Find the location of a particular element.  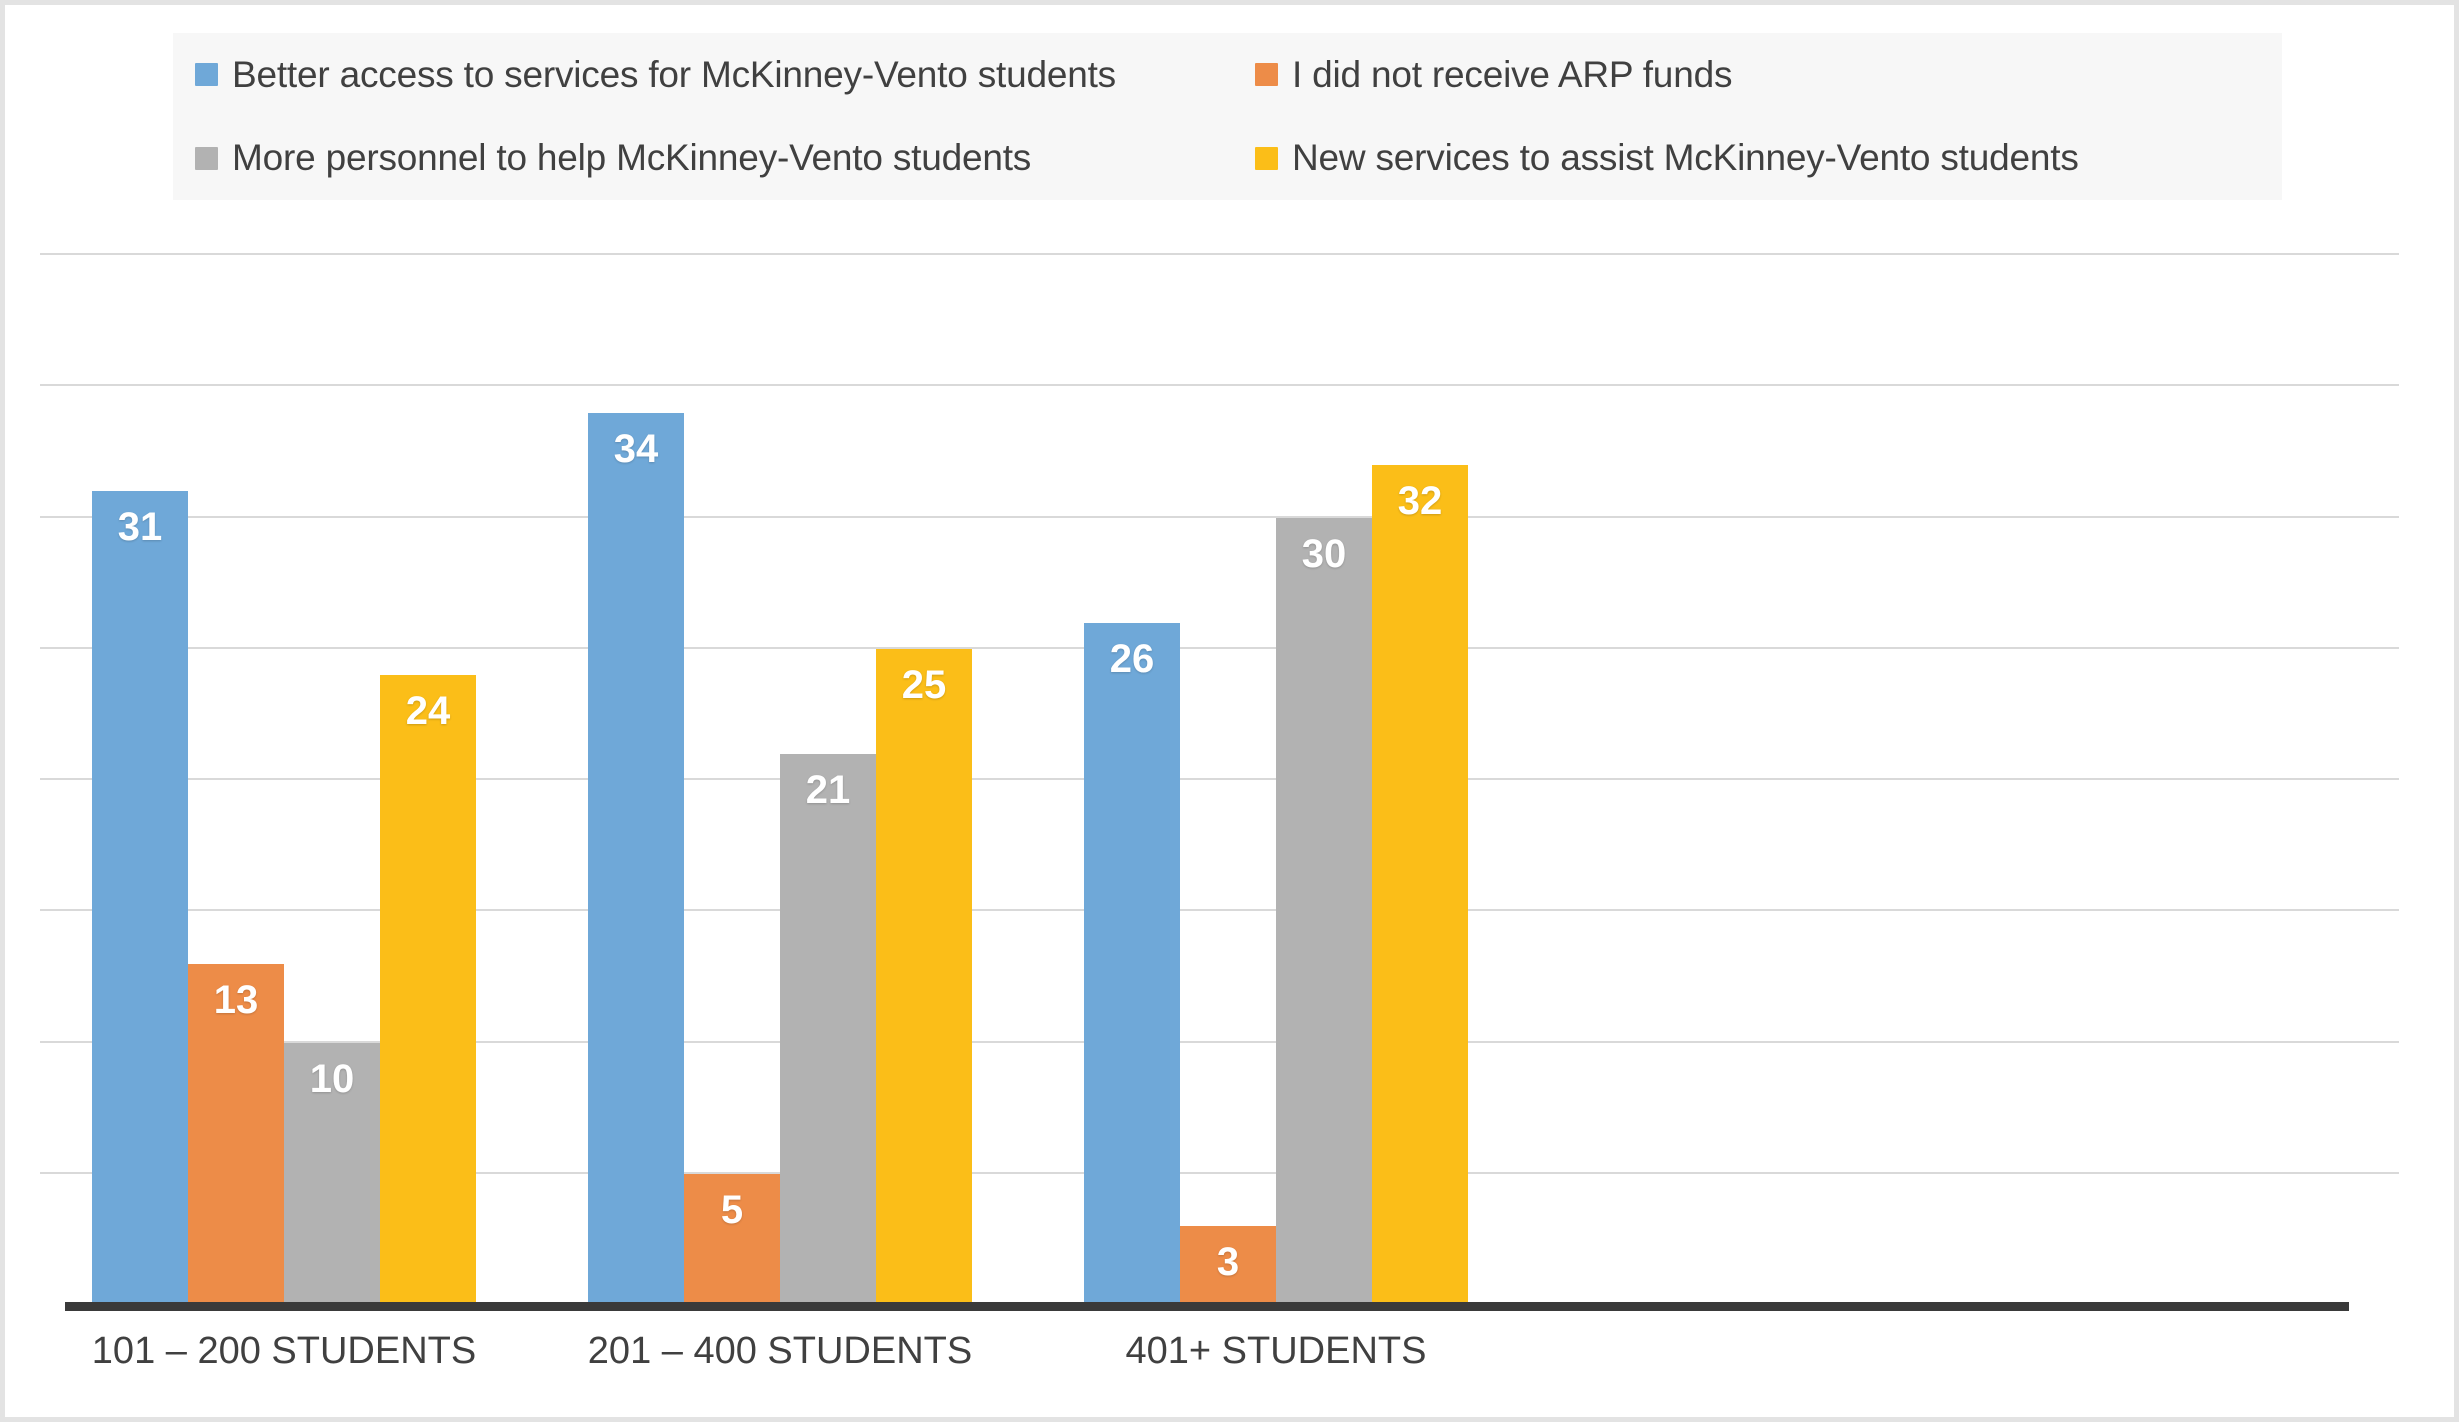

bar-value-label: 34 is located at coordinates (636, 448).